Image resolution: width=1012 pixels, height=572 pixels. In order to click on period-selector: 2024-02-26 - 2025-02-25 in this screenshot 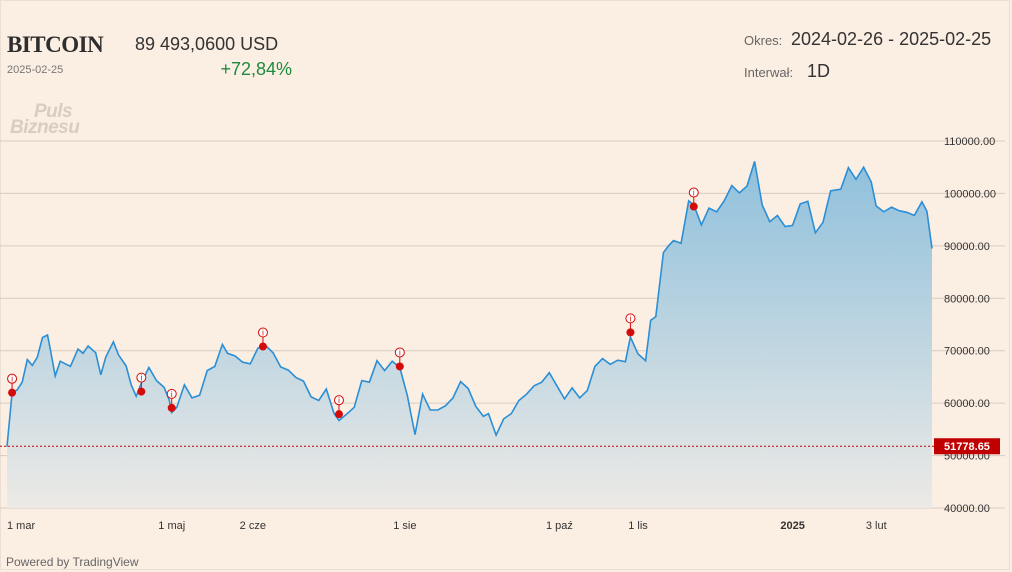, I will do `click(891, 39)`.